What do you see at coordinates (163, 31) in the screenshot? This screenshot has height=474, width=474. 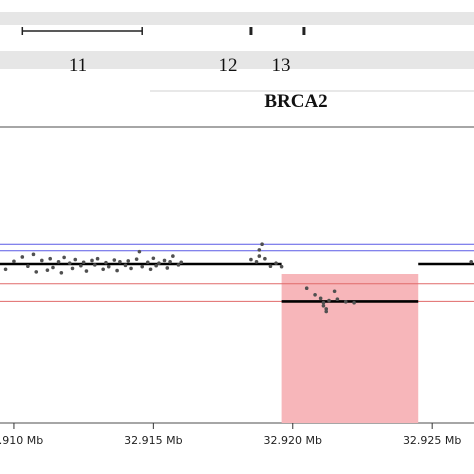 I see `exon-marks` at bounding box center [163, 31].